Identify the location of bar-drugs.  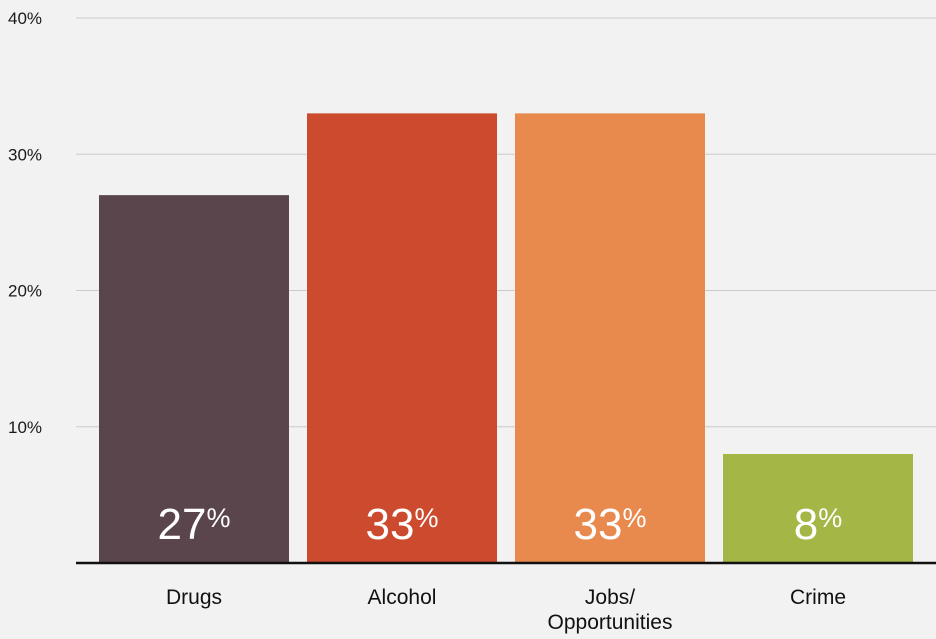
(194, 379).